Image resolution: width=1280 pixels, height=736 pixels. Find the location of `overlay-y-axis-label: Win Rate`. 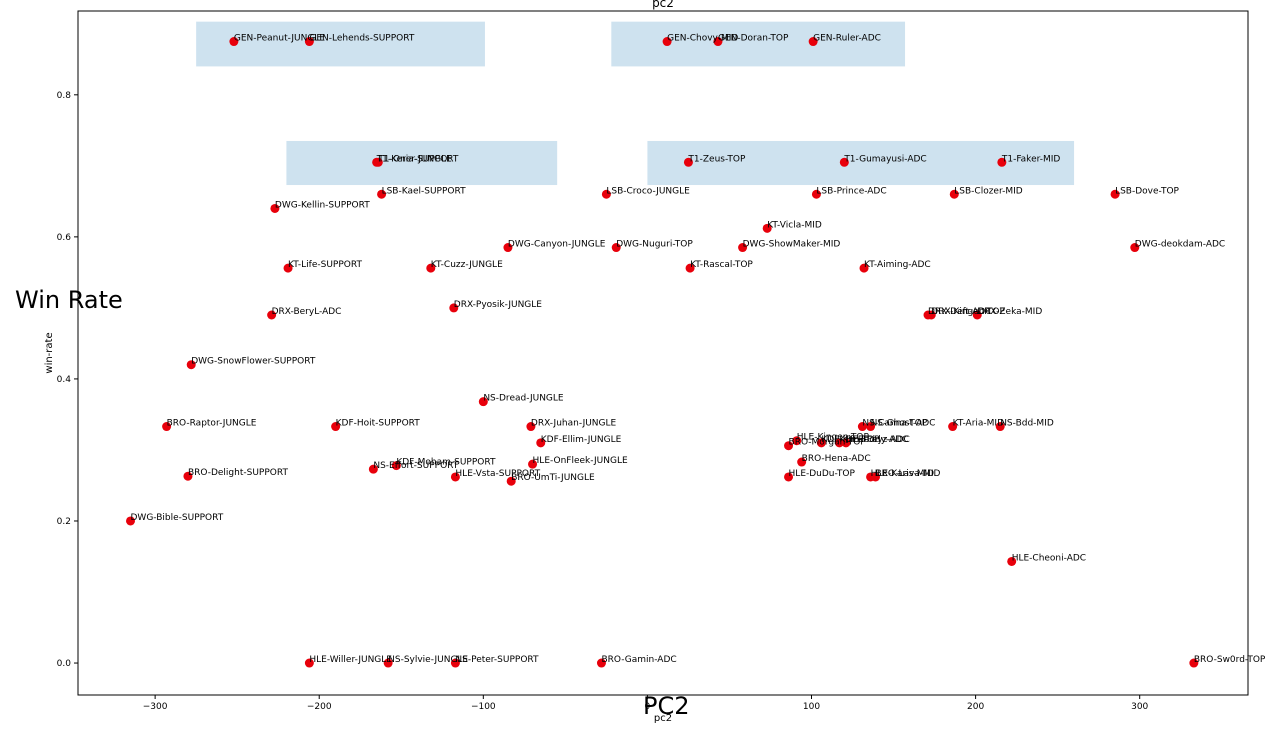

overlay-y-axis-label: Win Rate is located at coordinates (69, 300).